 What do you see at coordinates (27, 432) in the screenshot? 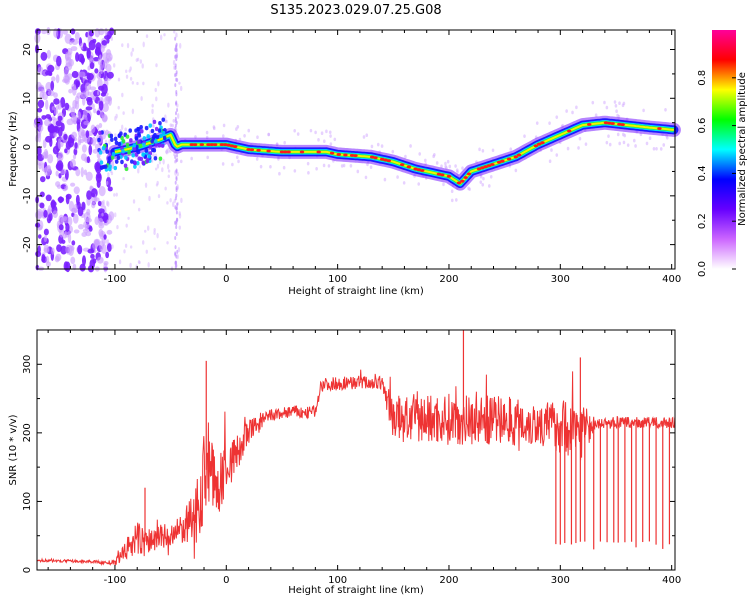
I see `snr-y-tick-label: 200` at bounding box center [27, 432].